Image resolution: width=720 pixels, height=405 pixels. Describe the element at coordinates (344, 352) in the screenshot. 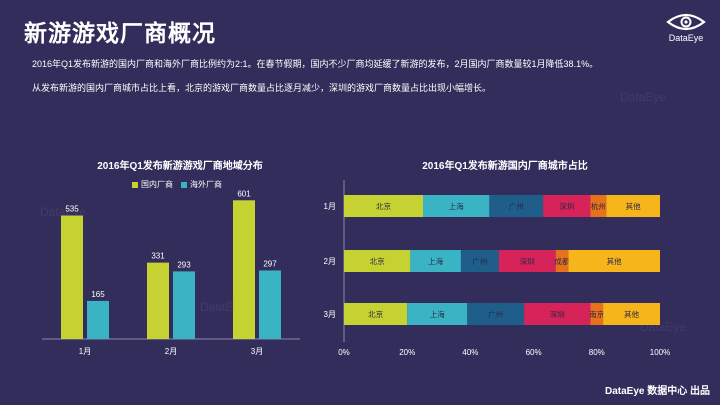

I see `stacked-chart-x-tick-label: 0%` at that location.